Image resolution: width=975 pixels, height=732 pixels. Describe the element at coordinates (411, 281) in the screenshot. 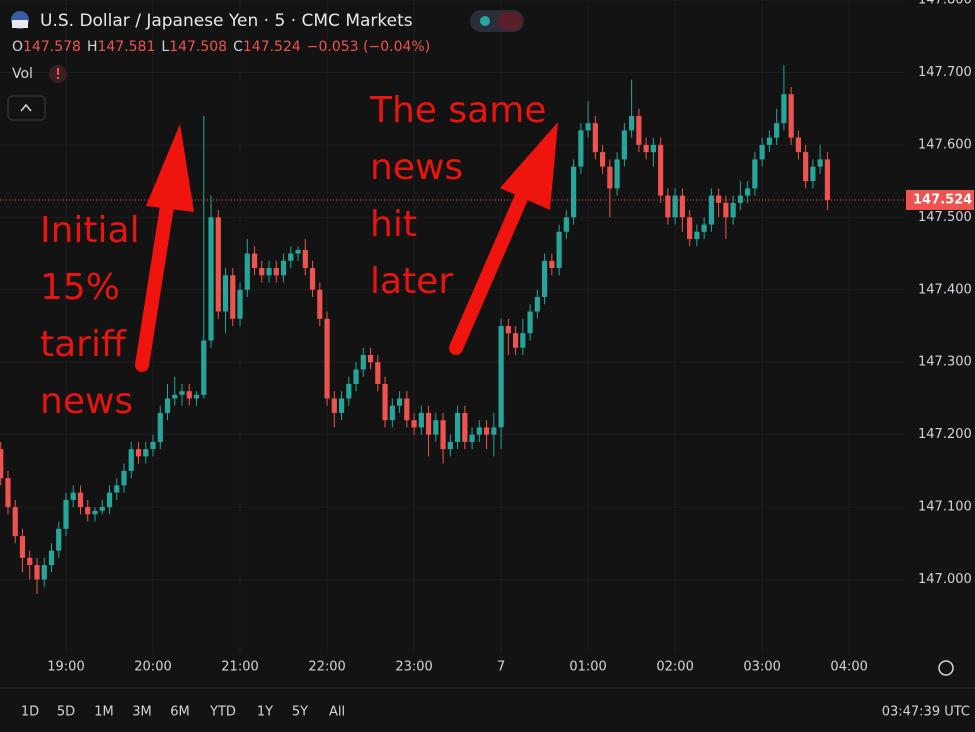

I see `annotation-text: later` at that location.